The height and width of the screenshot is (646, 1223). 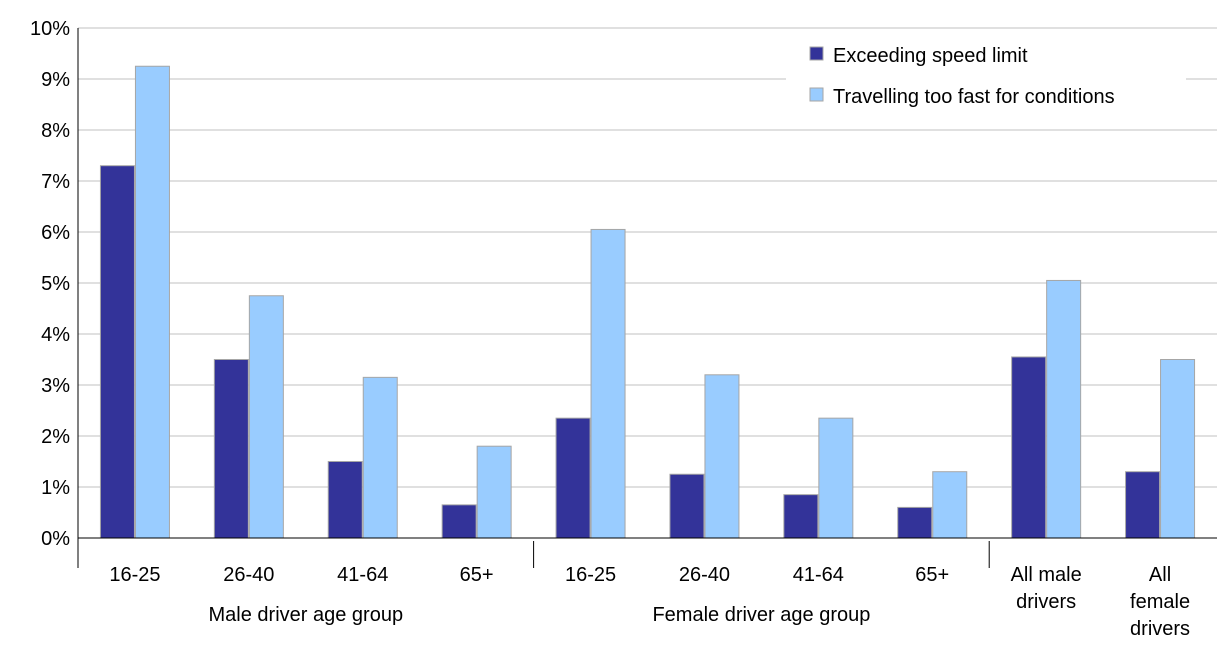 I want to click on x-tick-label: All male drivers, so click(x=1046, y=588).